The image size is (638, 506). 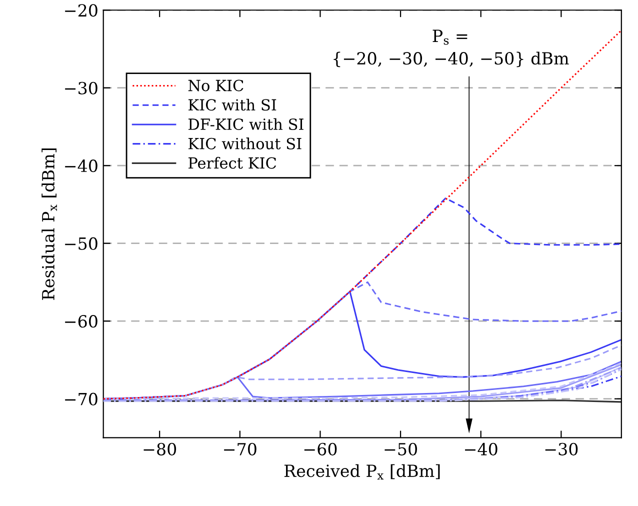 I want to click on x-tick-label: −80, so click(x=160, y=449).